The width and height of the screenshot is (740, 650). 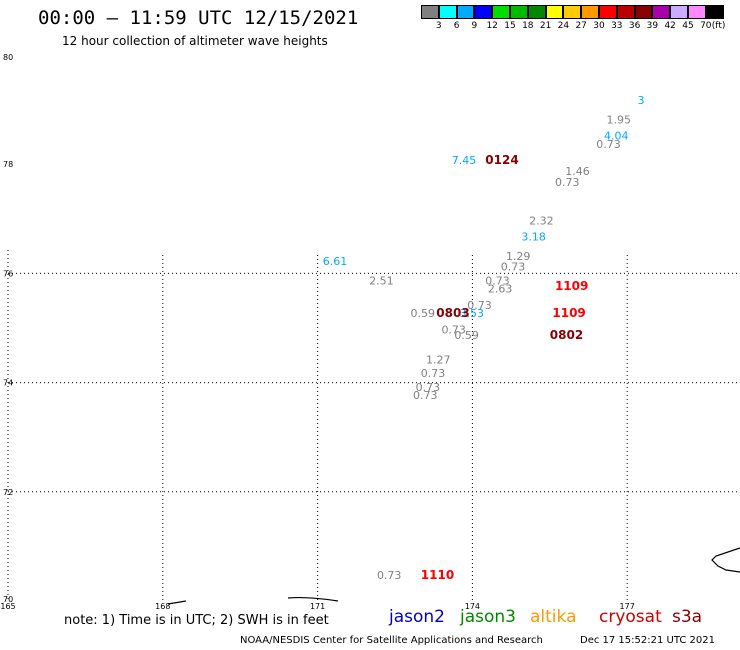 What do you see at coordinates (474, 26) in the screenshot?
I see `legend-label: 9` at bounding box center [474, 26].